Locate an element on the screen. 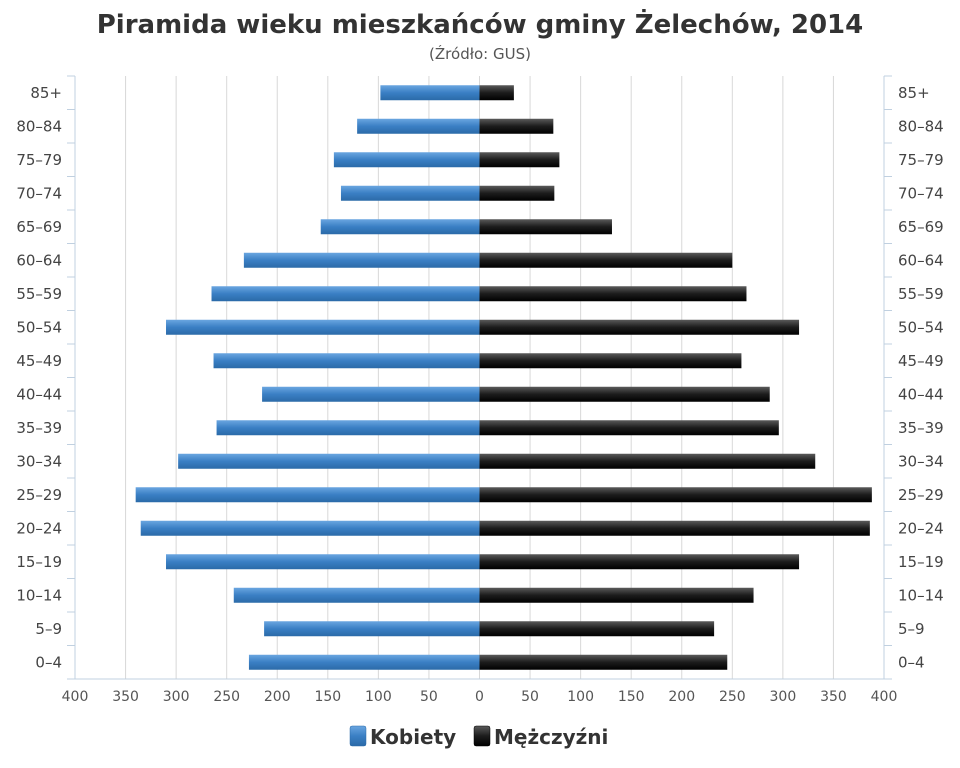  legend-label-kobiety: Kobiety is located at coordinates (413, 737).